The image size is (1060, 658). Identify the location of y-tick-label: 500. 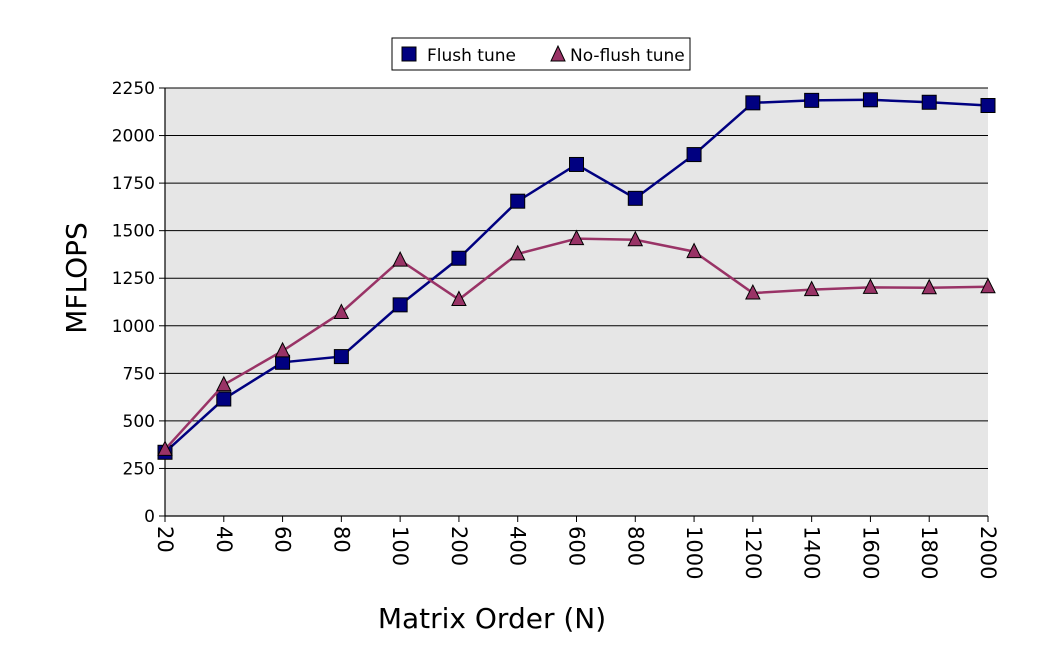
(139, 422).